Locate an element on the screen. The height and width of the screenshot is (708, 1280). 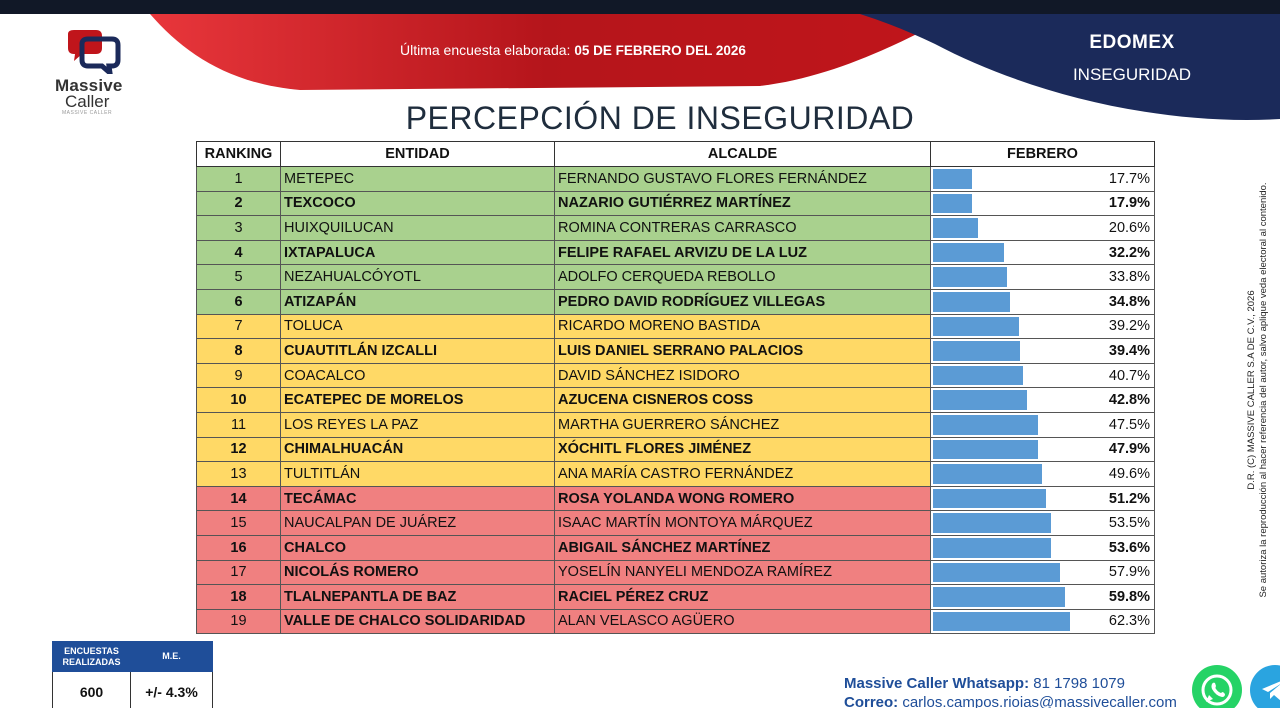
rank-cell: 2 is located at coordinates (238, 203).